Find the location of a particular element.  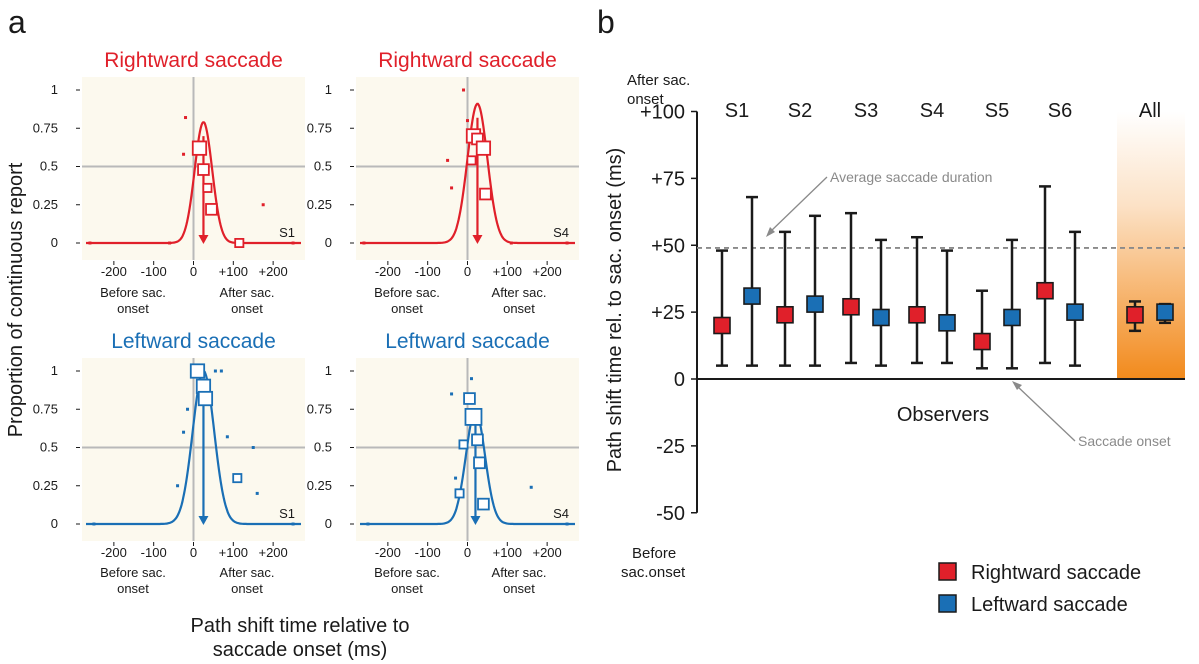

y-tick-label: +50 is located at coordinates (668, 246).